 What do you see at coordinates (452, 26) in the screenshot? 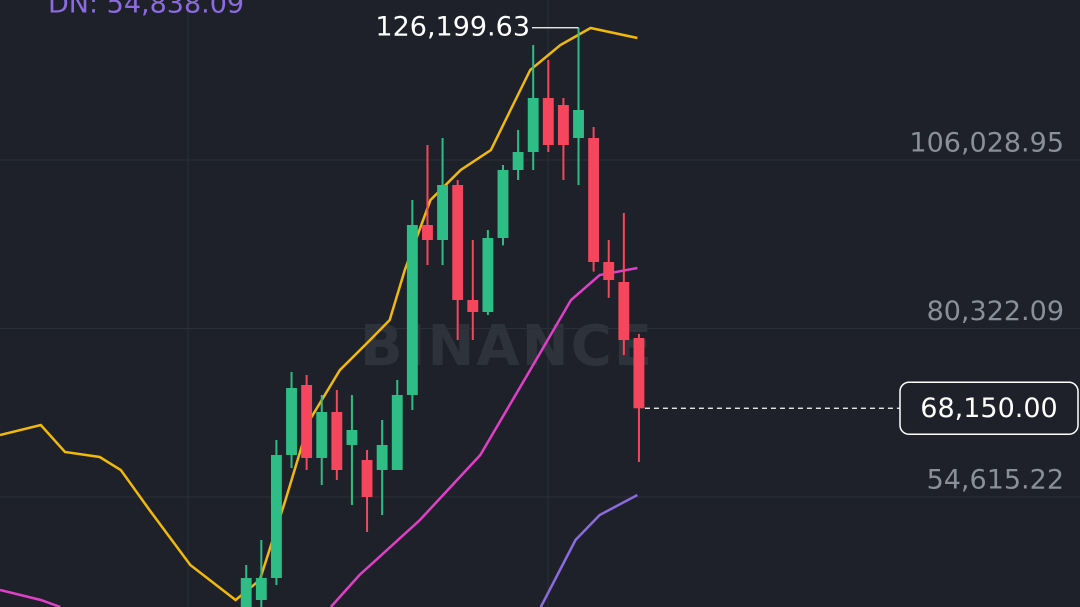
I see `annotation: 126,199.63` at bounding box center [452, 26].